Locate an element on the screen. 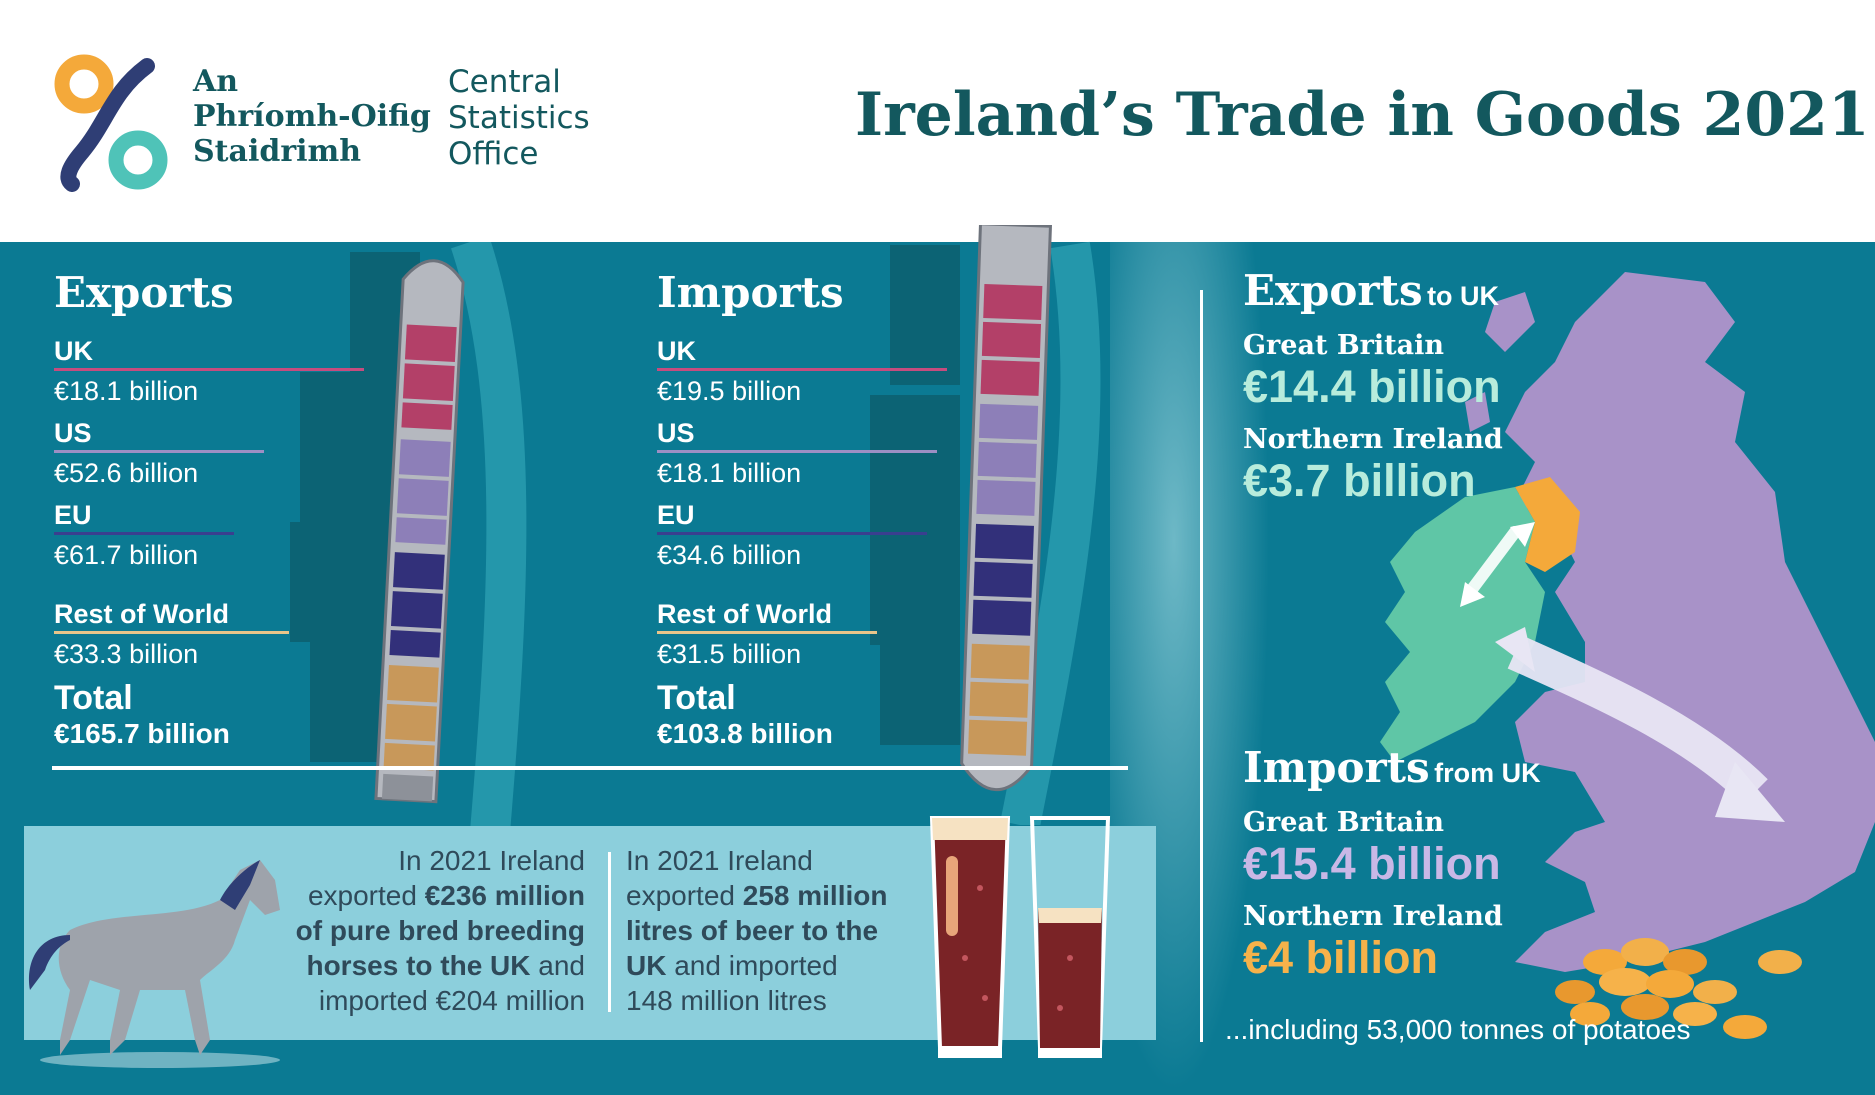 The image size is (1875, 1095). imports-eu-value: €34.6 billion is located at coordinates (729, 555).